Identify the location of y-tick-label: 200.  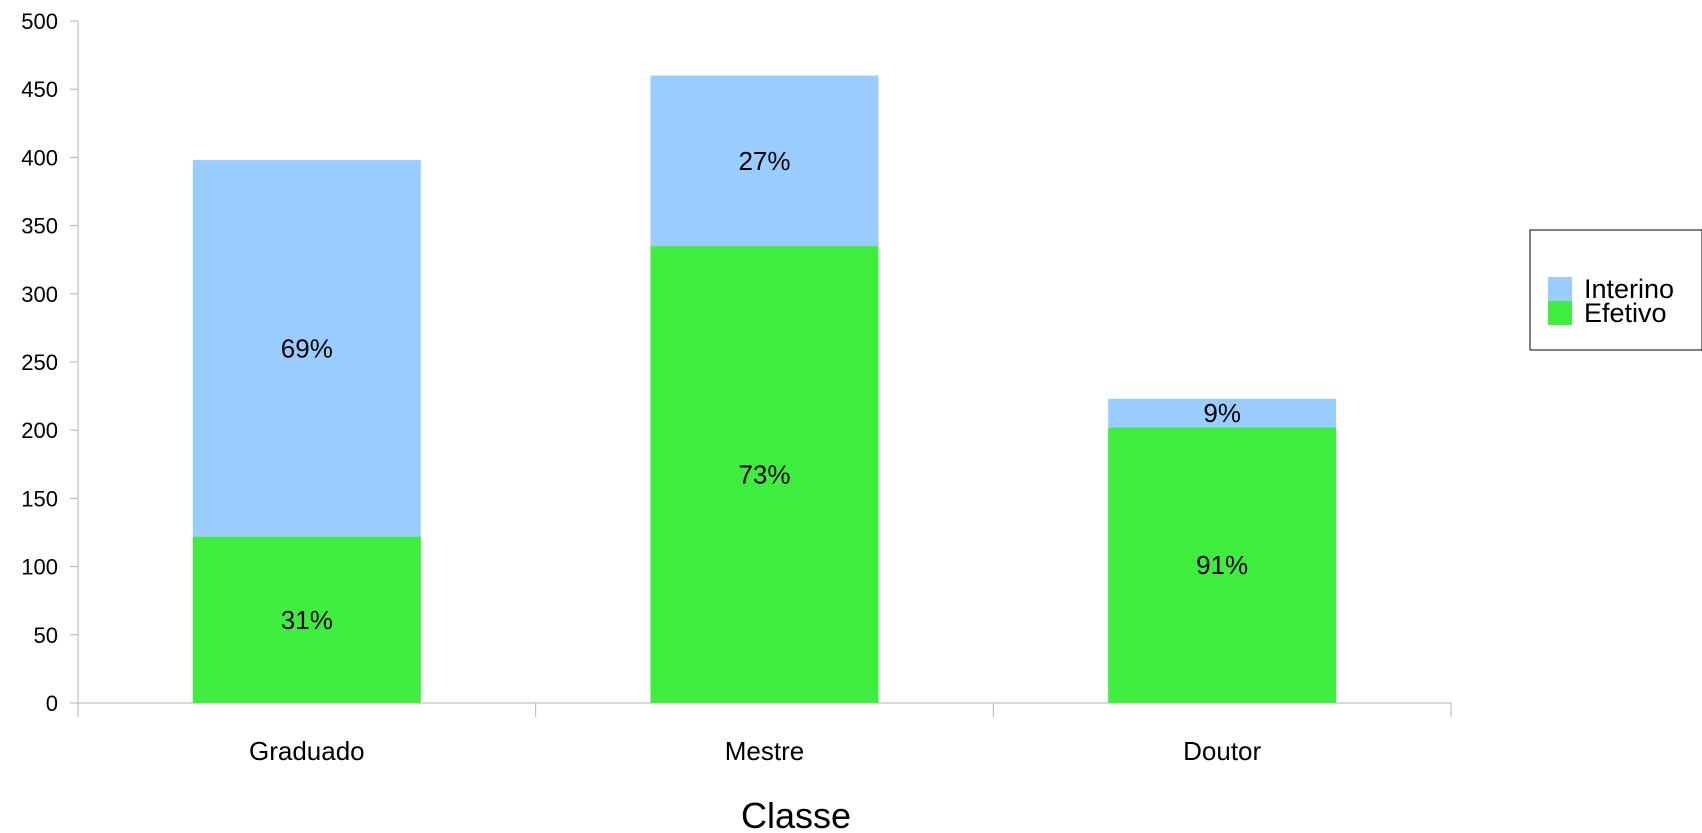
(39, 430).